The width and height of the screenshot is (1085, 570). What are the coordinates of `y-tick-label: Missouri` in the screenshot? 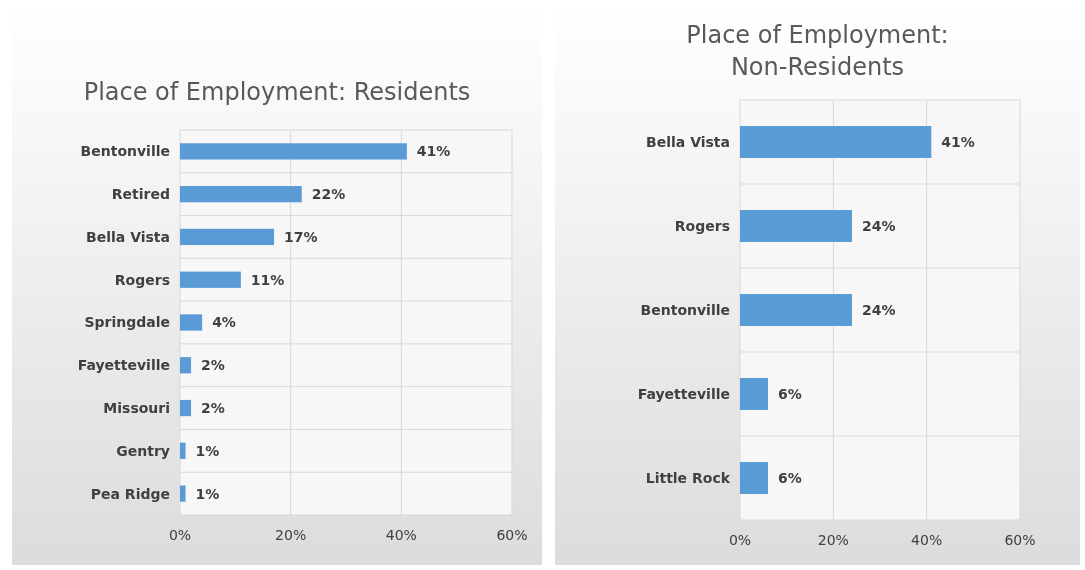 It's located at (136, 407).